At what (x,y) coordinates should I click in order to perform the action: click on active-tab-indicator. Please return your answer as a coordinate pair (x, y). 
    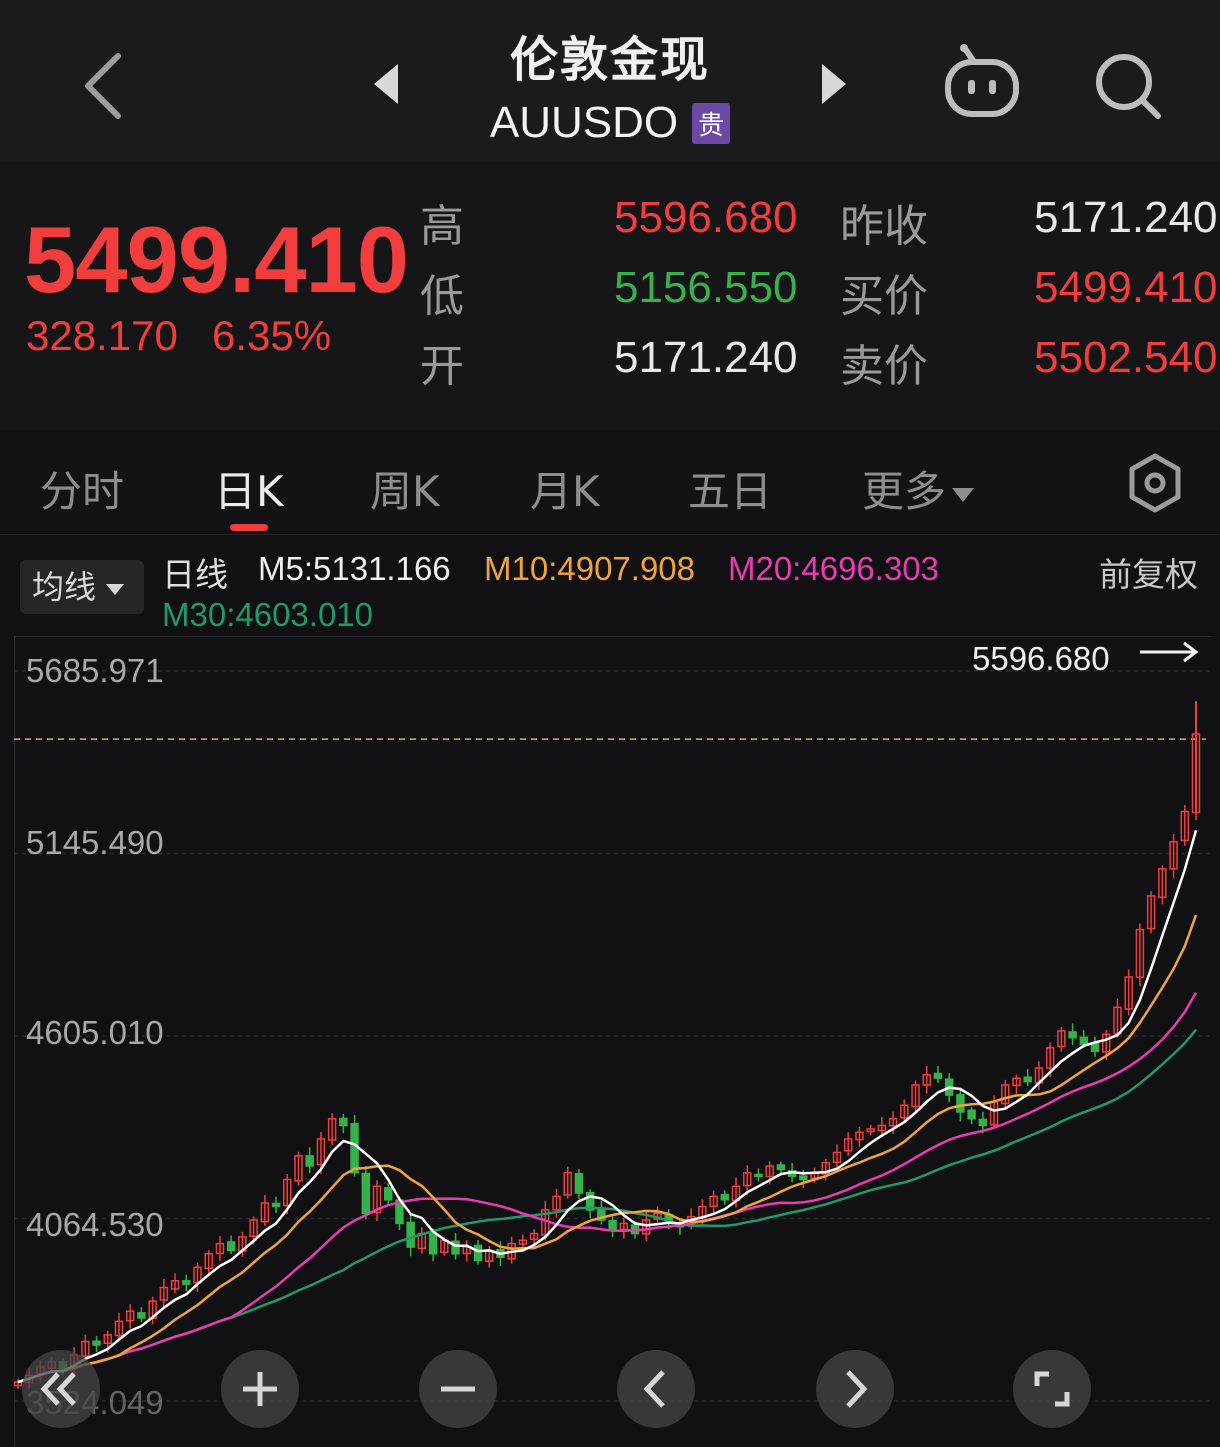
    Looking at the image, I should click on (249, 527).